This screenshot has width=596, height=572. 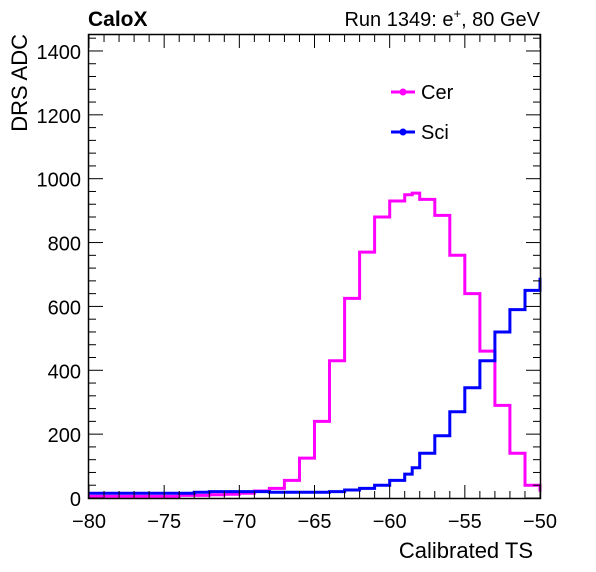 What do you see at coordinates (19, 83) in the screenshot?
I see `y-axis-title: DRS ADC` at bounding box center [19, 83].